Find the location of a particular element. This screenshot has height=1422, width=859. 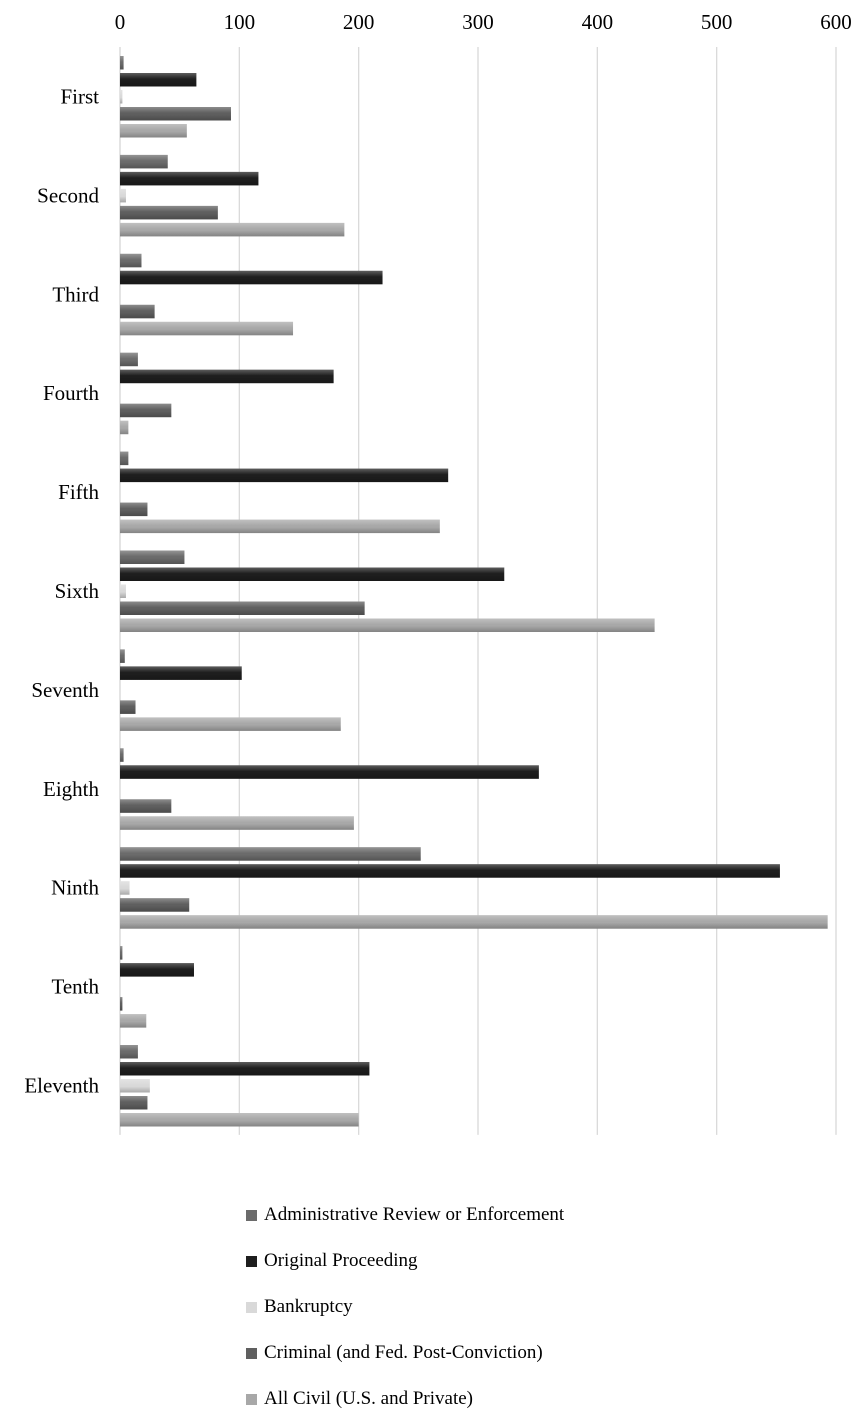

legend-label: Original Proceeding is located at coordinates (341, 1260).